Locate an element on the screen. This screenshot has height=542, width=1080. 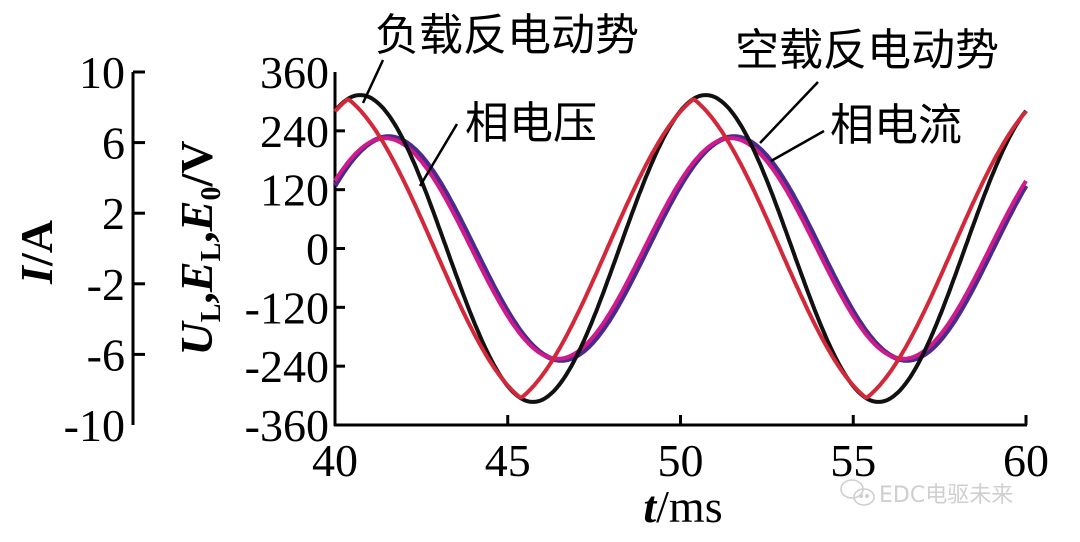
voltage-tick-label: 0 is located at coordinates (317, 249).